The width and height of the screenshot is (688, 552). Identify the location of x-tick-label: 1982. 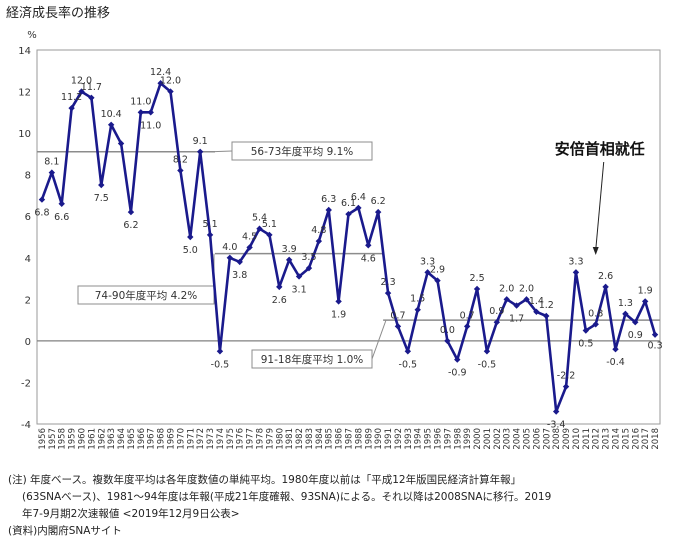
(300, 439).